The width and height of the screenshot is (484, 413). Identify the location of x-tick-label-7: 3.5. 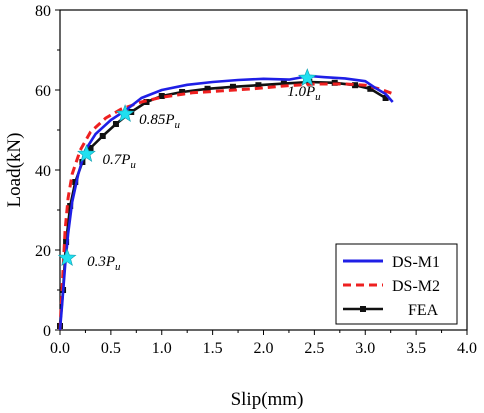
(416, 348).